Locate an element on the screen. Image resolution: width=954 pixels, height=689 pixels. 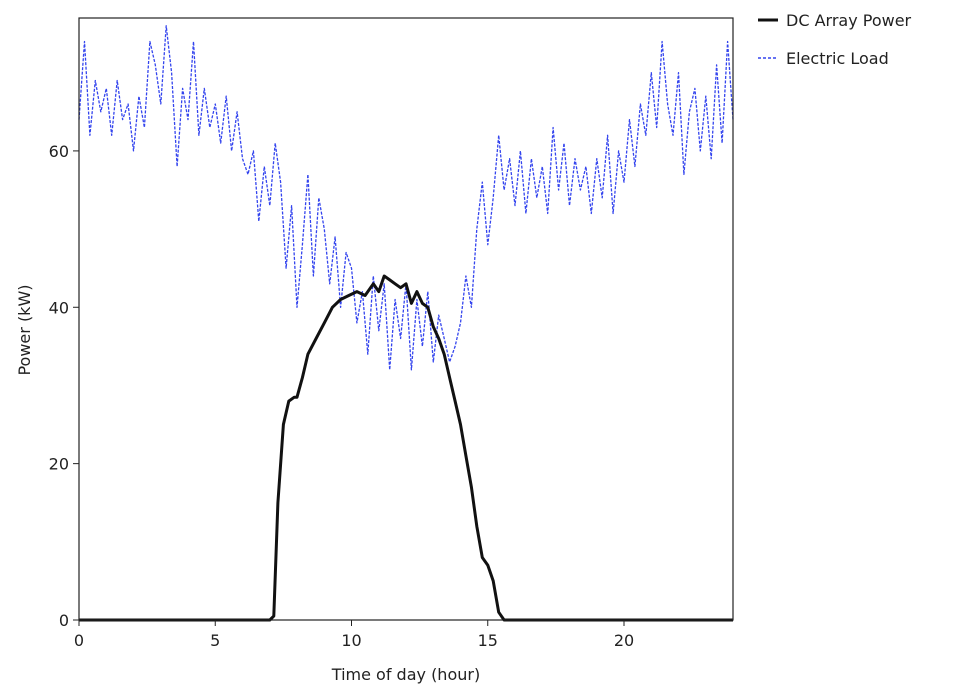
legend-label-electric-load: Electric Load is located at coordinates (837, 58).